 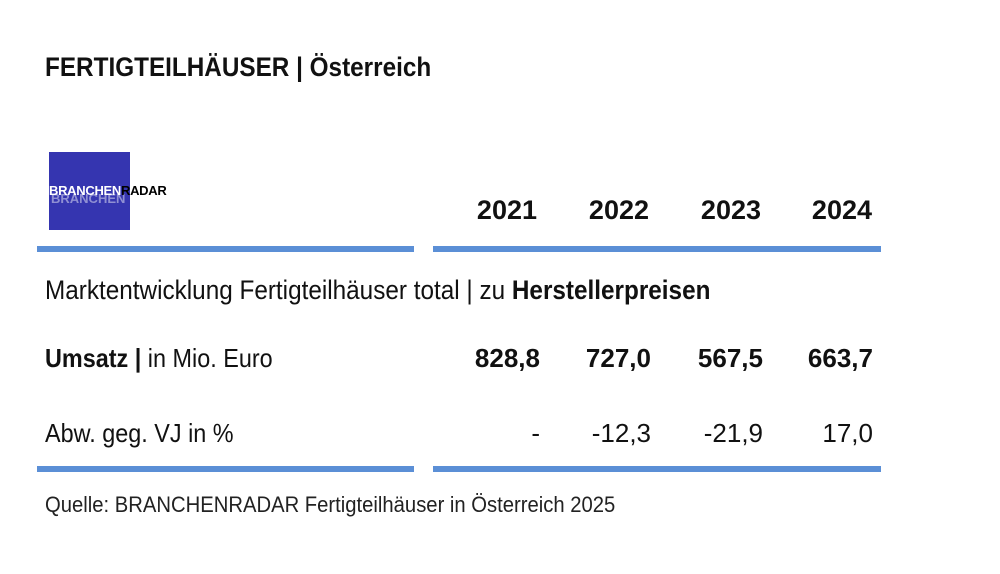 I want to click on logo-shadow: BRANCHEN, so click(x=88, y=198).